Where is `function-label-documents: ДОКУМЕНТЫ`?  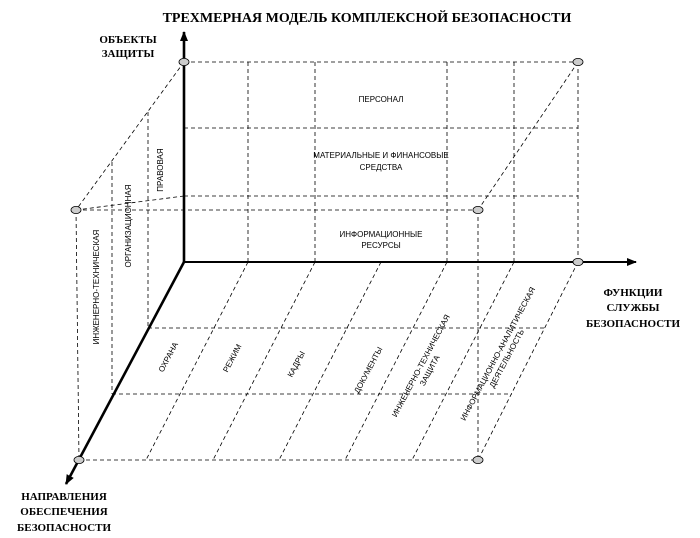 function-label-documents: ДОКУМЕНТЫ is located at coordinates (368, 370).